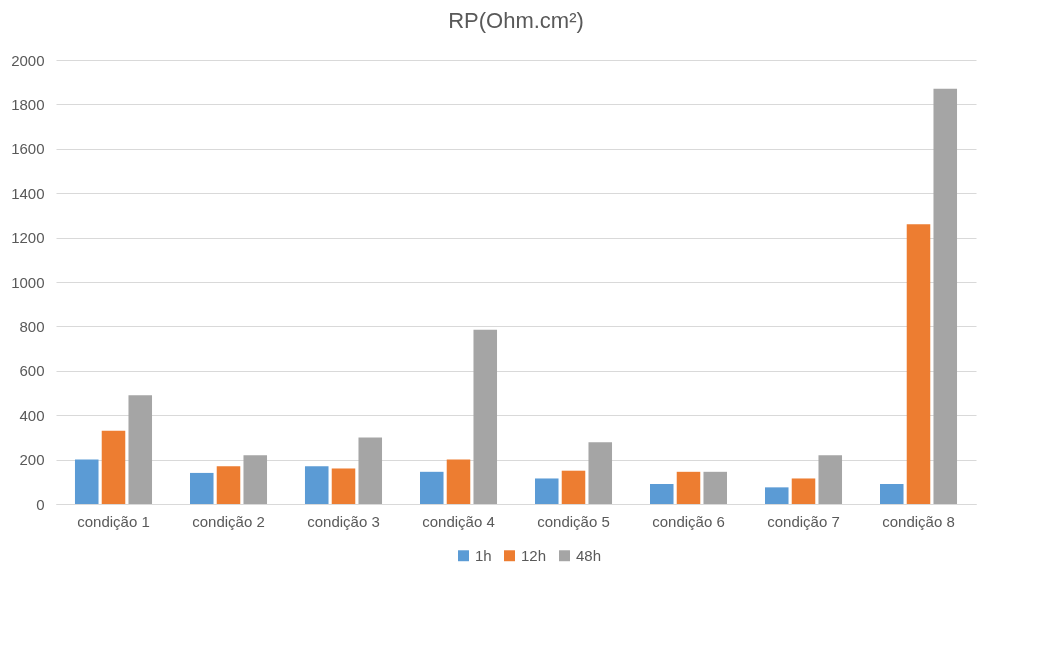 This screenshot has width=1040, height=646. What do you see at coordinates (688, 521) in the screenshot?
I see `x-tick-label: condição 6` at bounding box center [688, 521].